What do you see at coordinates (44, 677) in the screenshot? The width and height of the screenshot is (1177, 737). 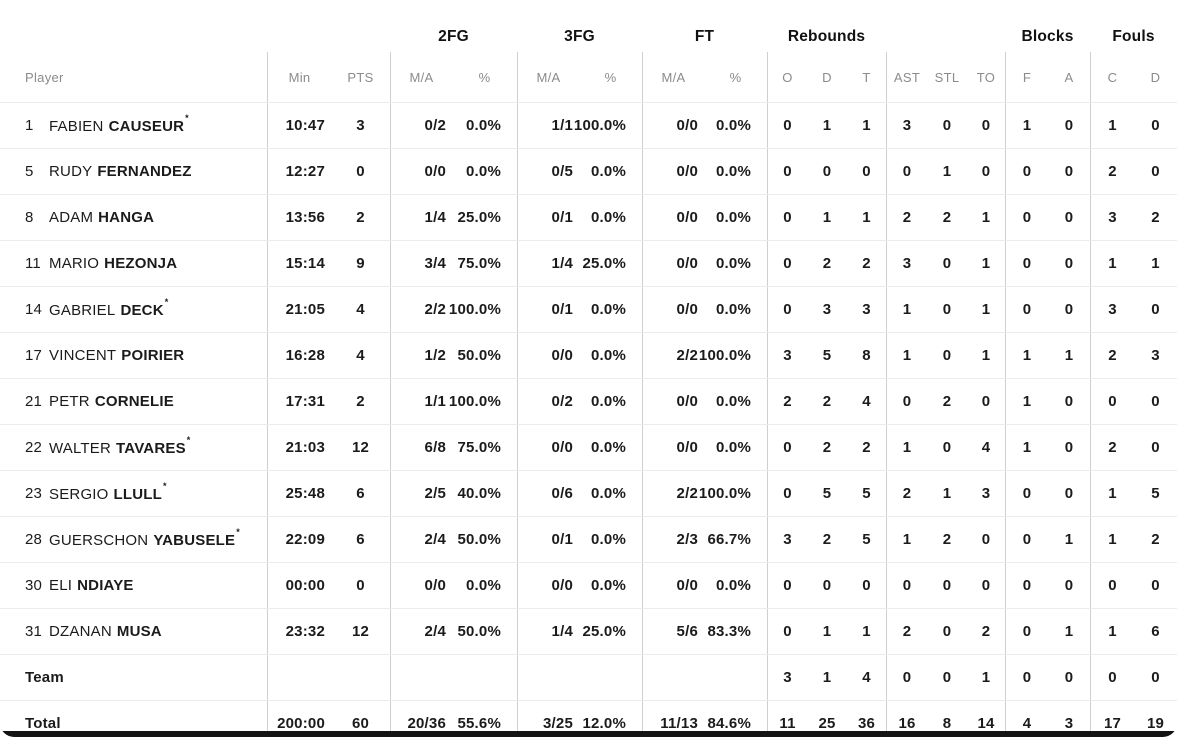 I see `team-row-label: Team` at bounding box center [44, 677].